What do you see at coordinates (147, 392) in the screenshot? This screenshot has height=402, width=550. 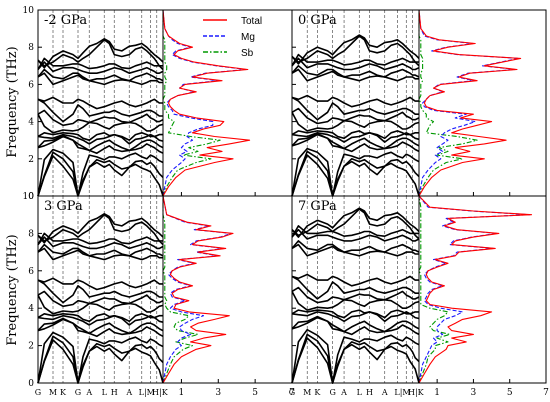 I see `kpath-label: L|M` at bounding box center [147, 392].